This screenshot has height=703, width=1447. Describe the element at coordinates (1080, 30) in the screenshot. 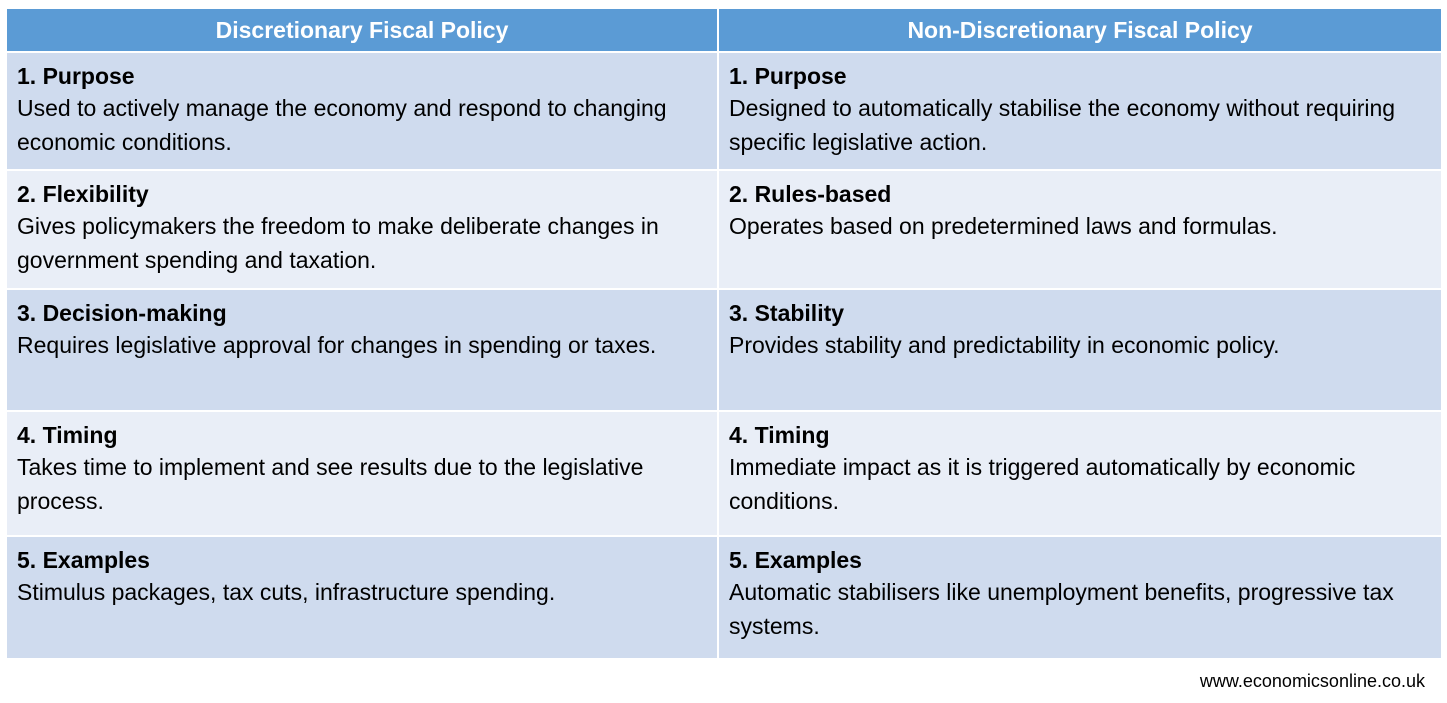

I see `header-non-discretionary: Non-Discretionary Fiscal Policy` at that location.